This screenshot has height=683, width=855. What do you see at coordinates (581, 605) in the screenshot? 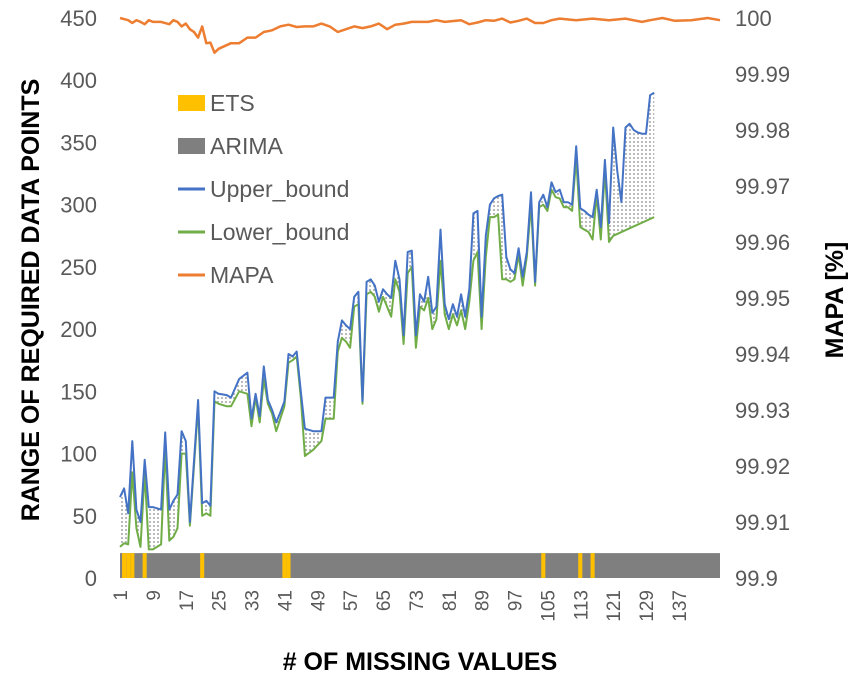
I see `x-tick-label: 113` at bounding box center [581, 605].